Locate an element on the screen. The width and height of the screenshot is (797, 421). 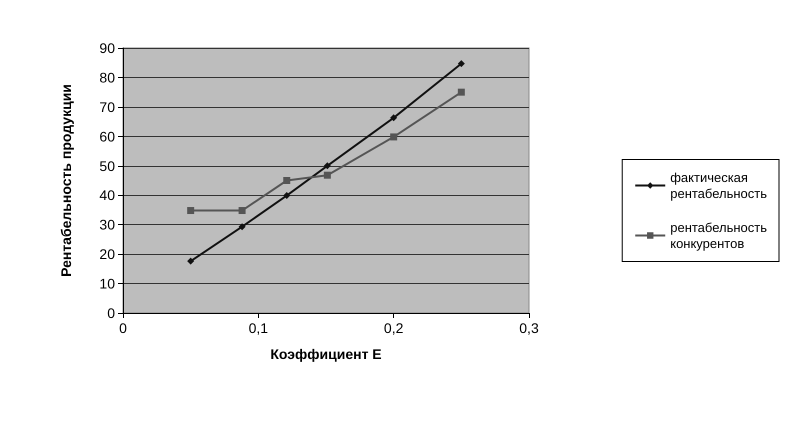
y-axis-title: Рентабельность продукции is located at coordinates (66, 180).